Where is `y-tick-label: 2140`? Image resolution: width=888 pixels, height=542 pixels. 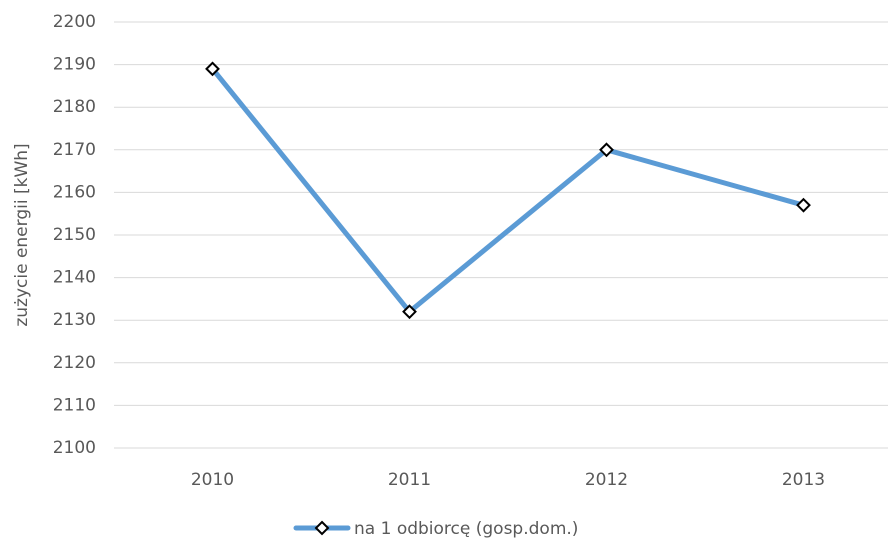
y-tick-label: 2140 is located at coordinates (74, 278).